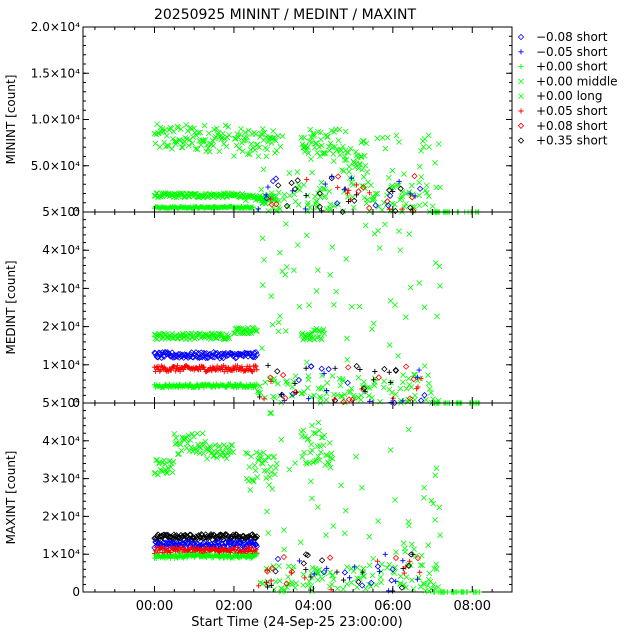 The height and width of the screenshot is (640, 640). I want to click on legend-item: +0.00 long, so click(560, 96).